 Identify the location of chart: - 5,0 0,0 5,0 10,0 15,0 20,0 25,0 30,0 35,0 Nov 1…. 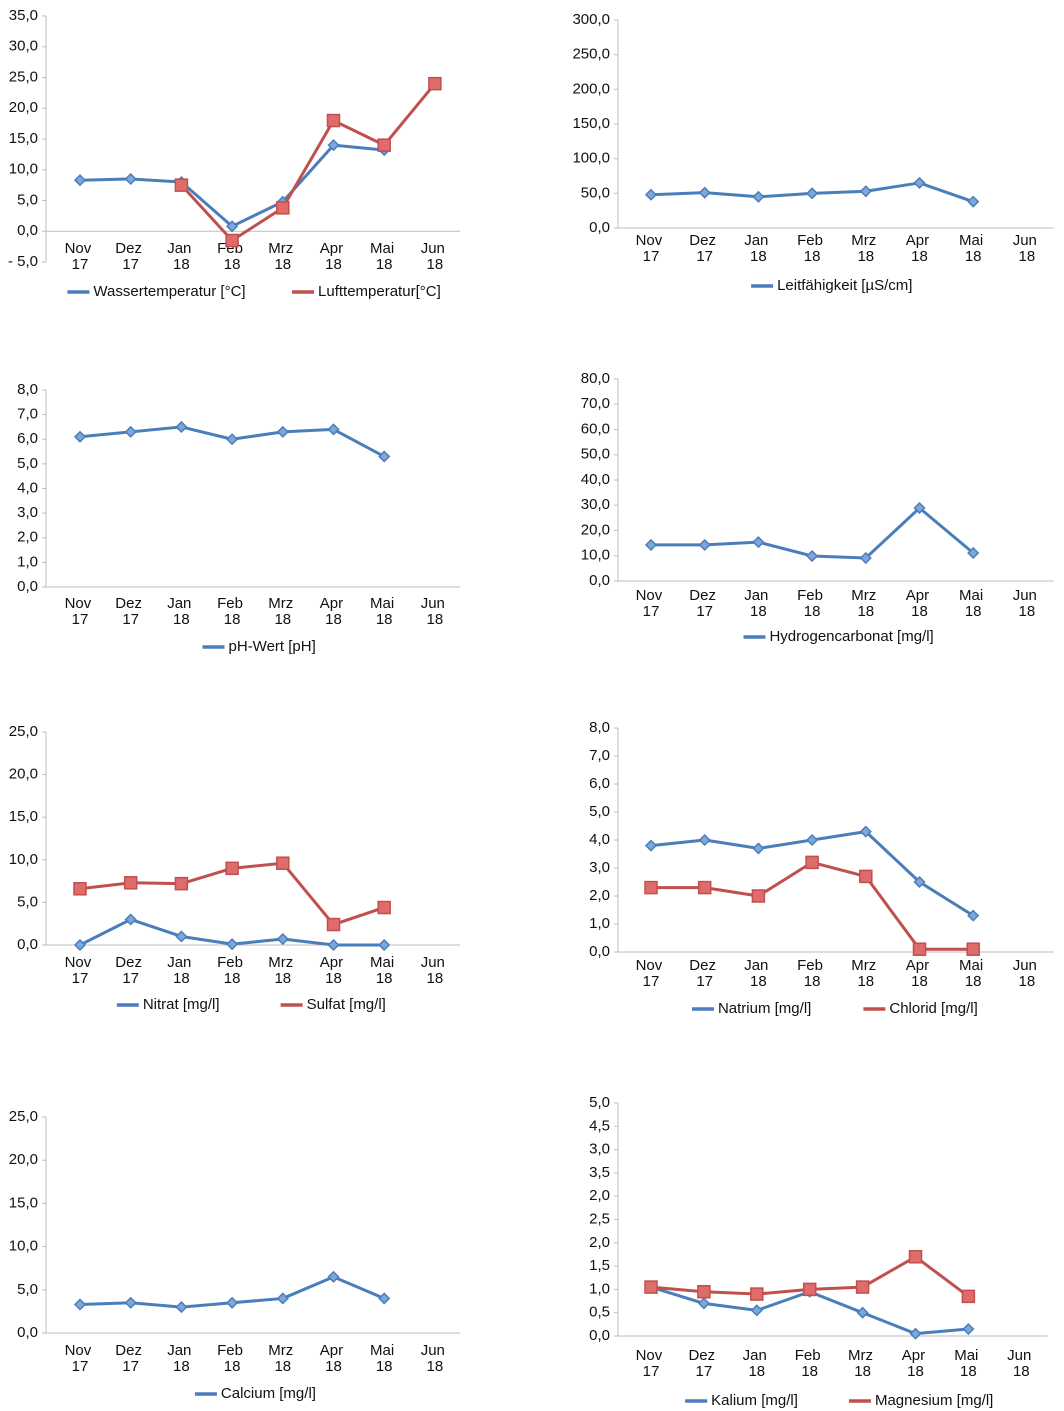
(234, 153).